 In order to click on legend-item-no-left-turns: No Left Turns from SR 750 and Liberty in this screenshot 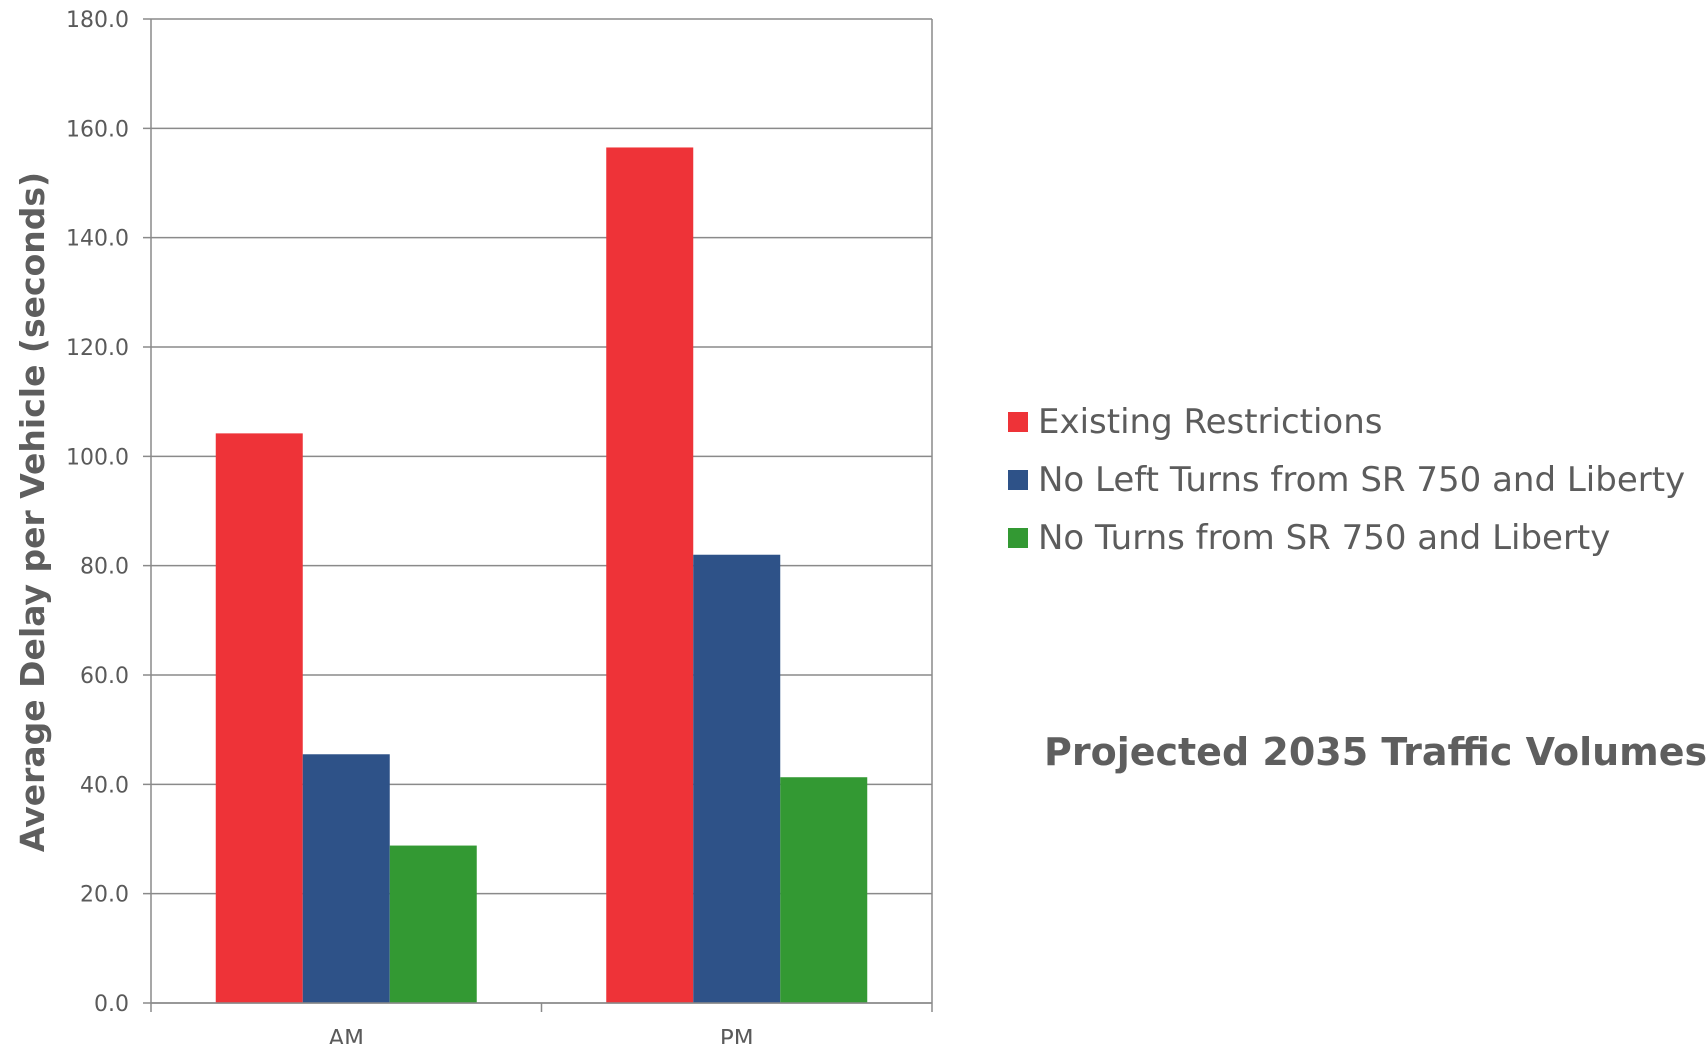, I will do `click(1346, 480)`.